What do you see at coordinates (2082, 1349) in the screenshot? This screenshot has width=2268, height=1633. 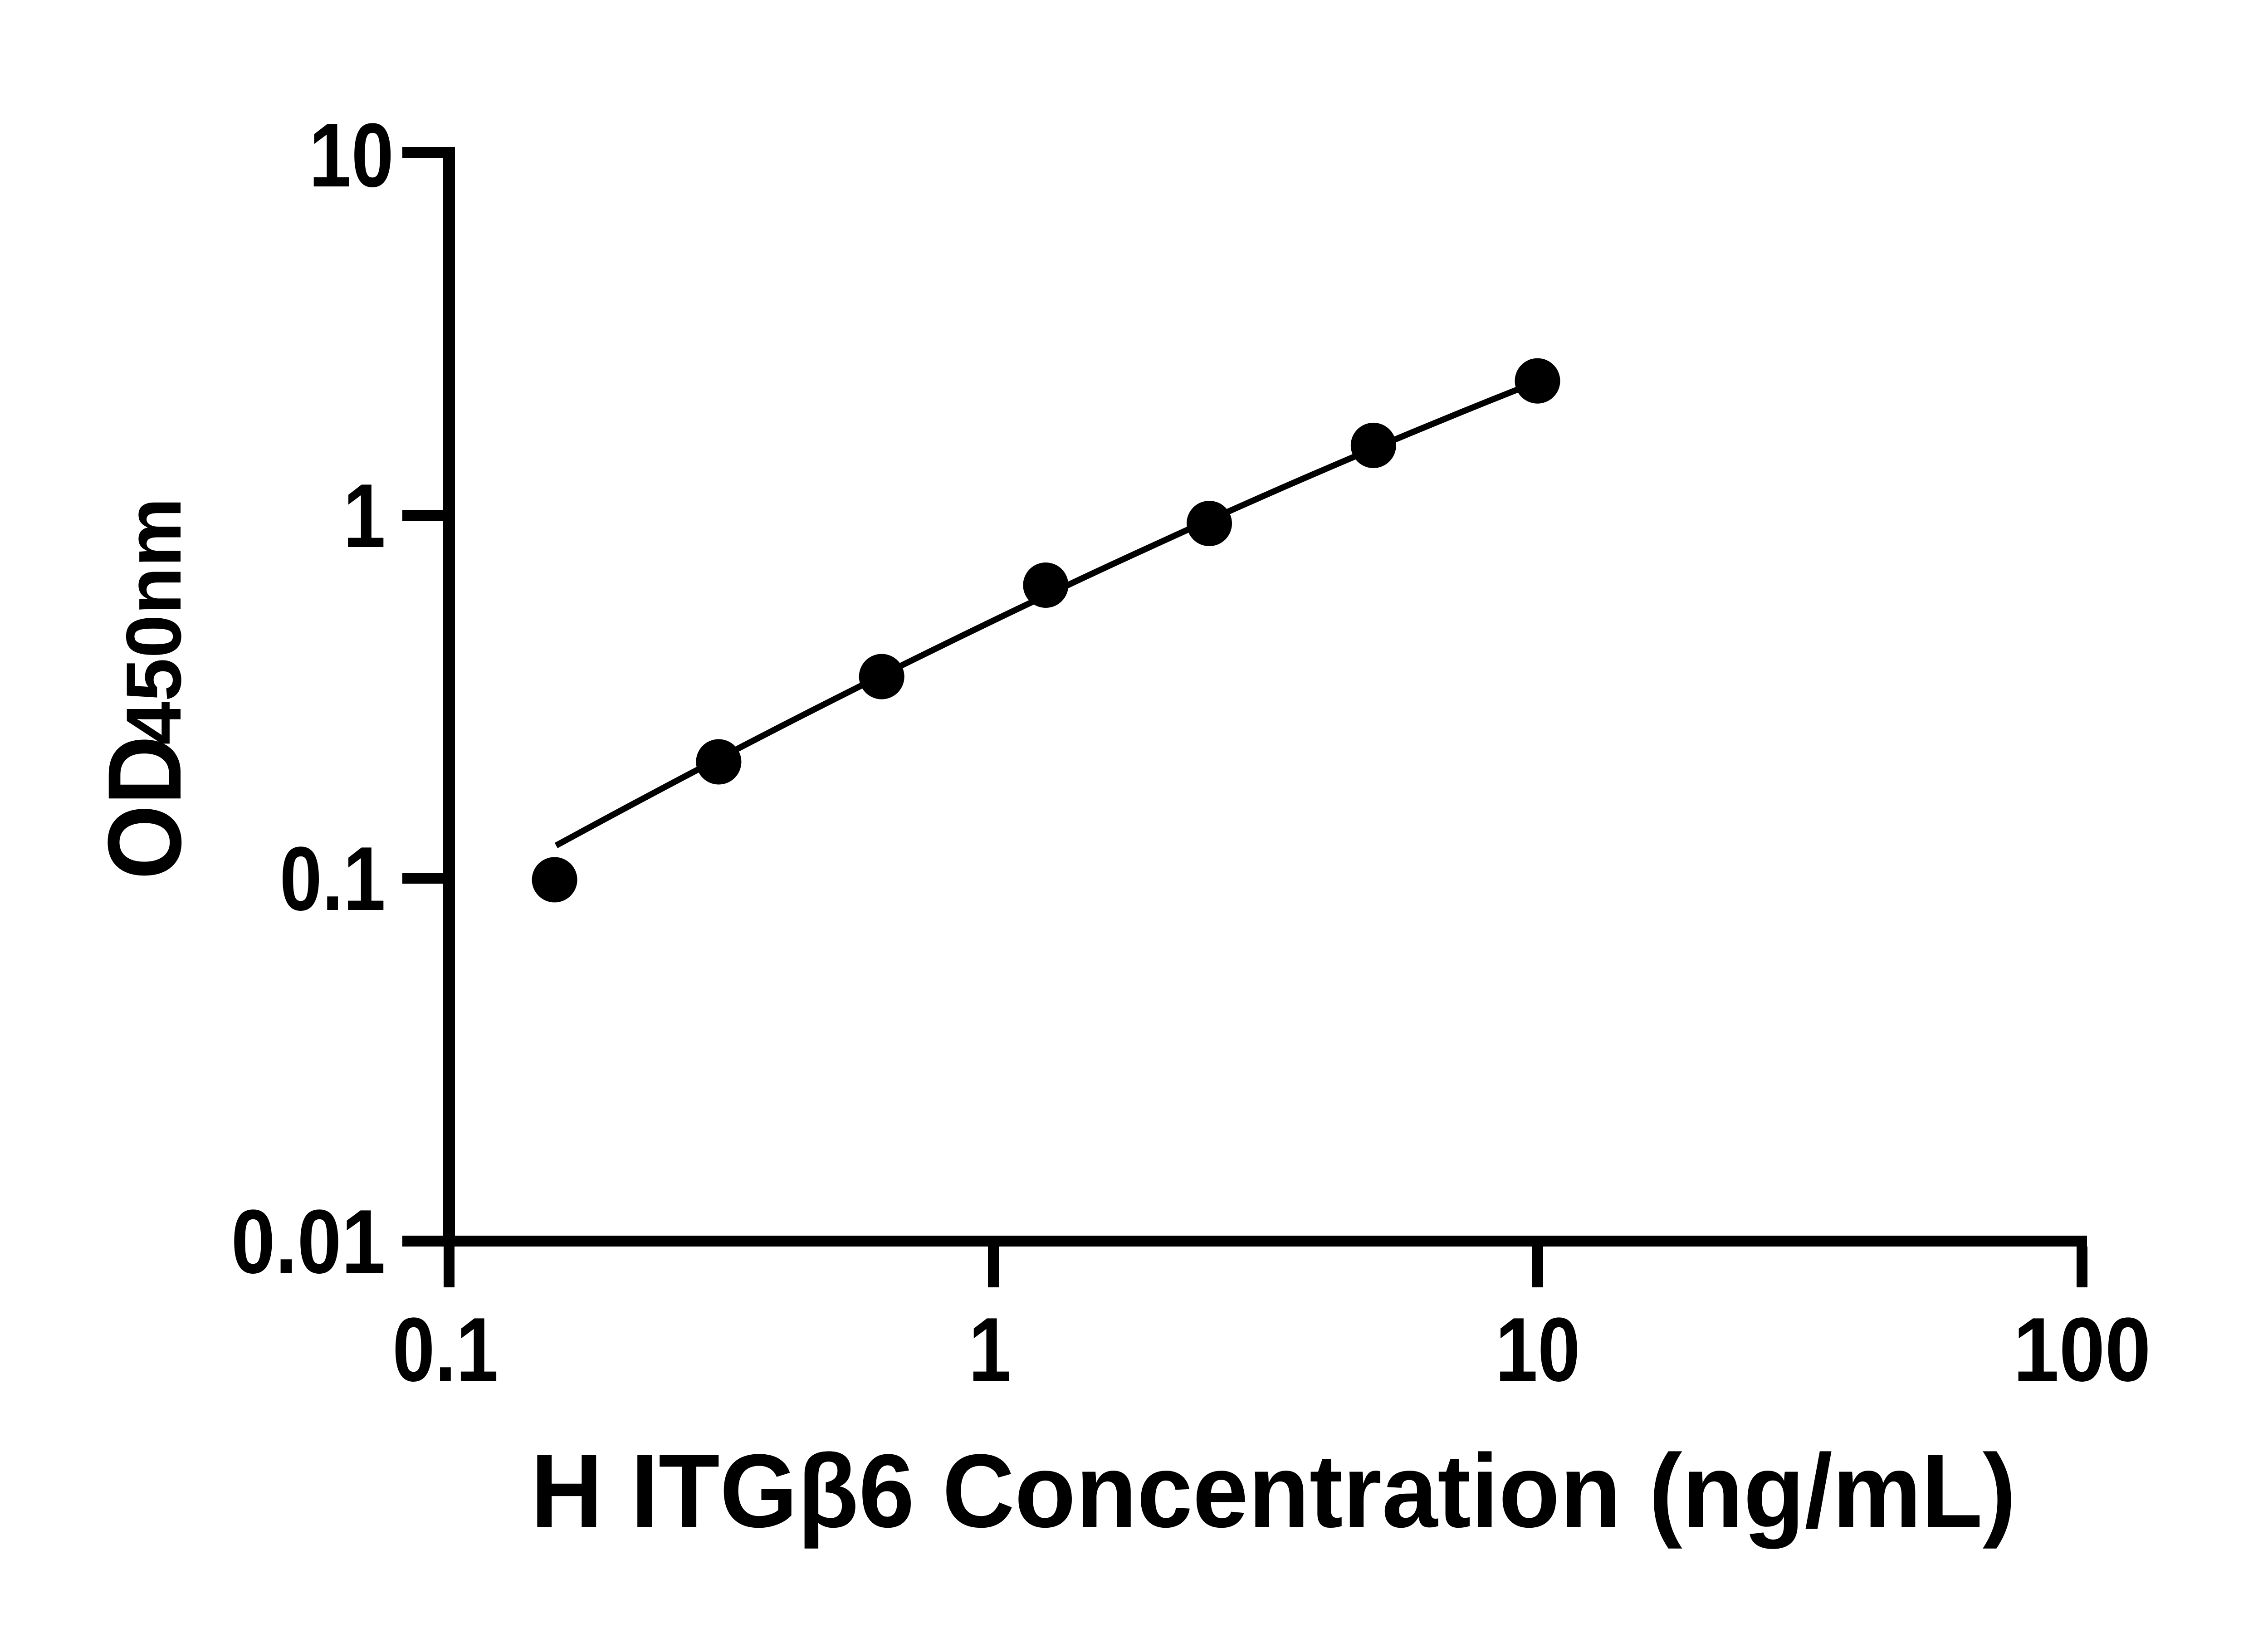 I see `svg-text: 100` at bounding box center [2082, 1349].